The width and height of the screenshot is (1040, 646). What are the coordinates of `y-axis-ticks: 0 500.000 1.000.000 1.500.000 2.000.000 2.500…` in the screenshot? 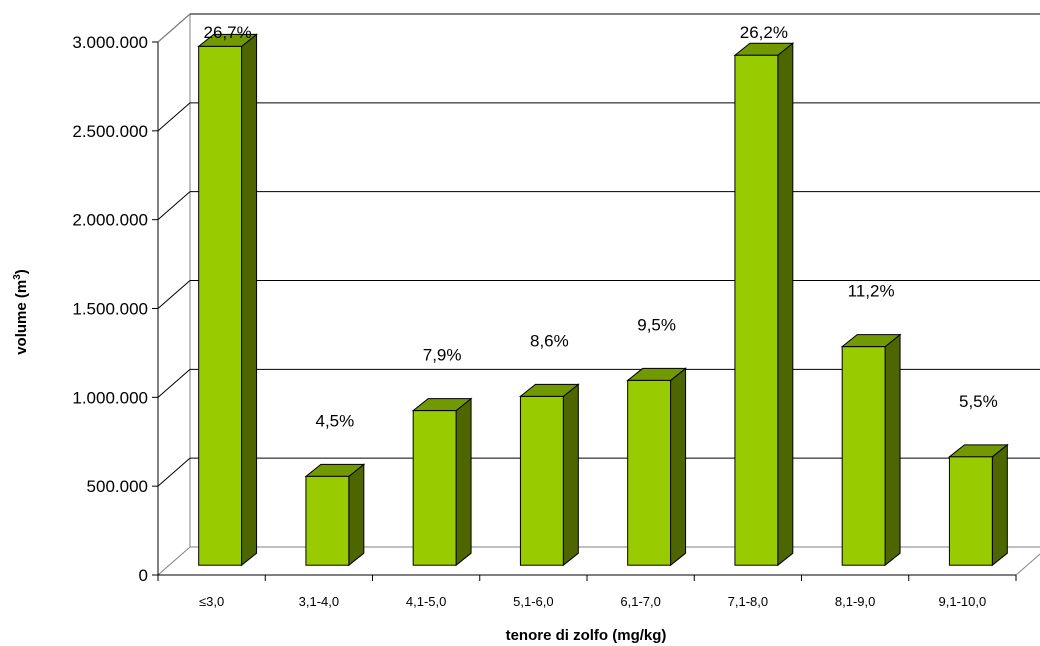 It's located at (115, 309).